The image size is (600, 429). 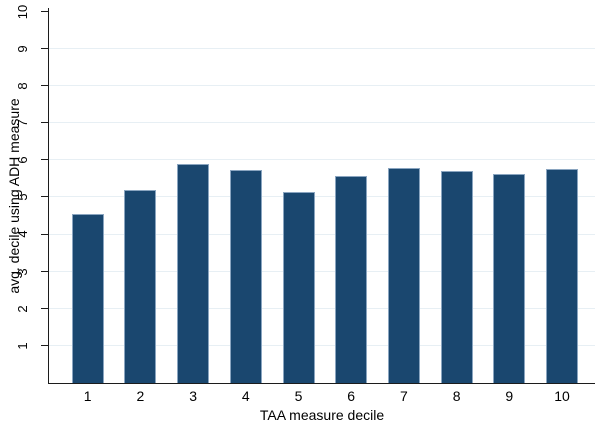 I want to click on x-tick-label: 1, so click(x=87, y=396).